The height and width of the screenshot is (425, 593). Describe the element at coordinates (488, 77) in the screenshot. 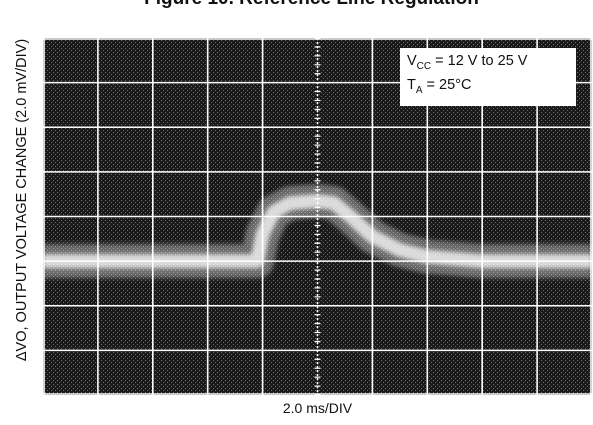

I see `legend-box: VCC = 12 V to 25 V TA = 25°C` at that location.